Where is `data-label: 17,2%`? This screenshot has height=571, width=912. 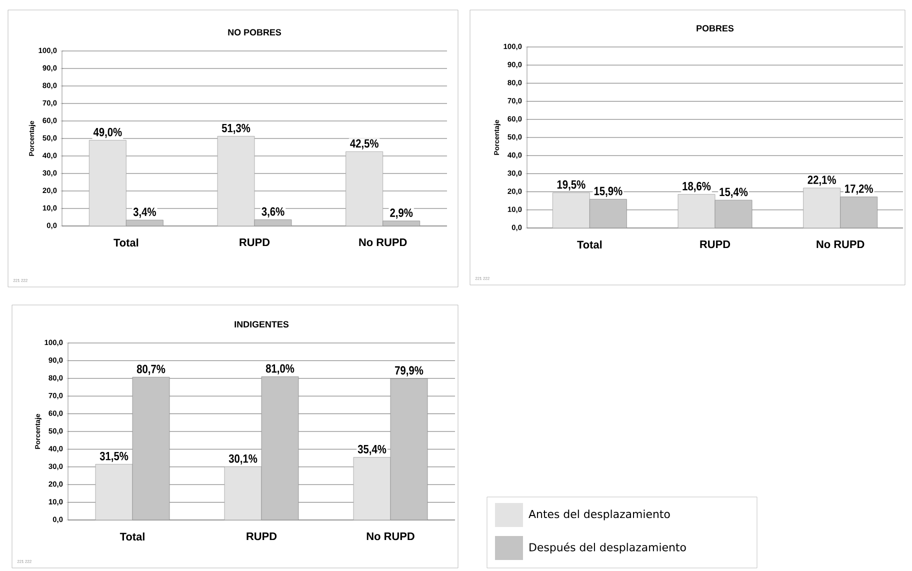
data-label: 17,2% is located at coordinates (859, 189).